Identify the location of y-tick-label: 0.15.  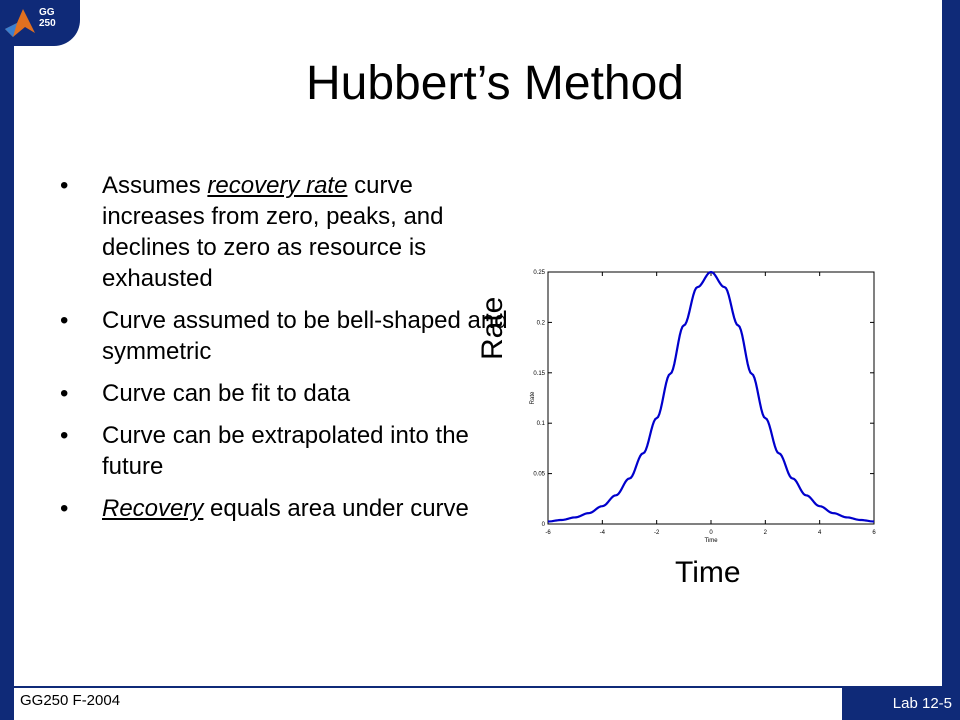
(539, 374).